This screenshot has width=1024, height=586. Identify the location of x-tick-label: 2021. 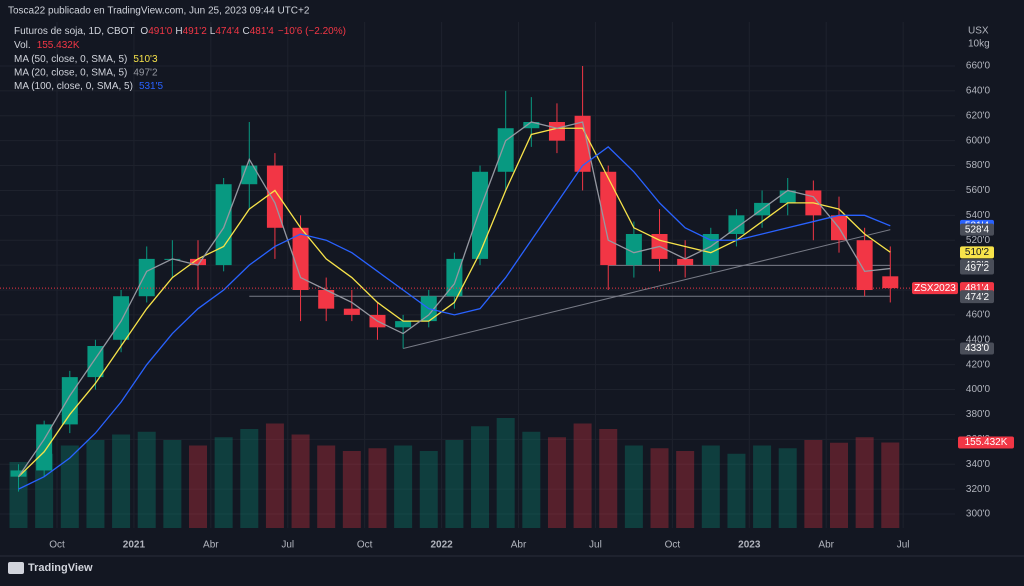
(134, 545).